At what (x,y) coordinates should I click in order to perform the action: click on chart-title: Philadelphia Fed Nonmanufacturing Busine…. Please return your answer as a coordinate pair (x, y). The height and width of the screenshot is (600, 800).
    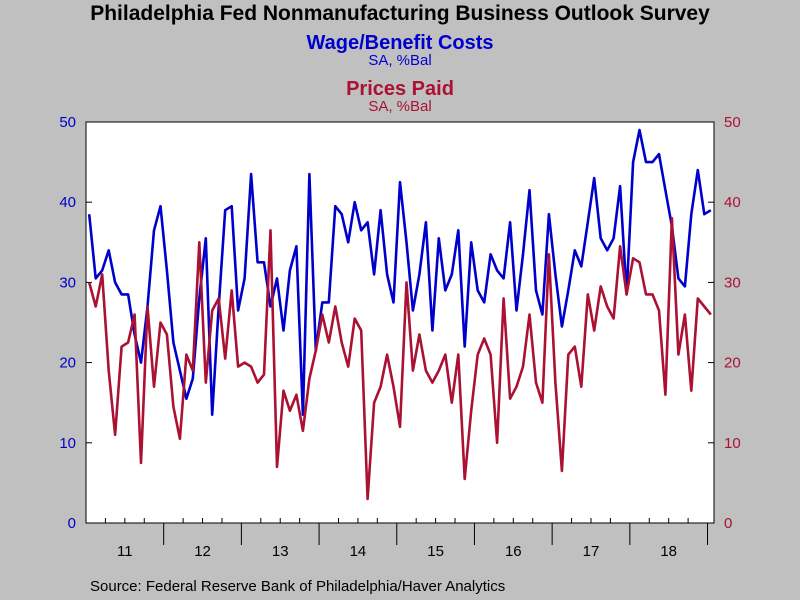
    Looking at the image, I should click on (400, 13).